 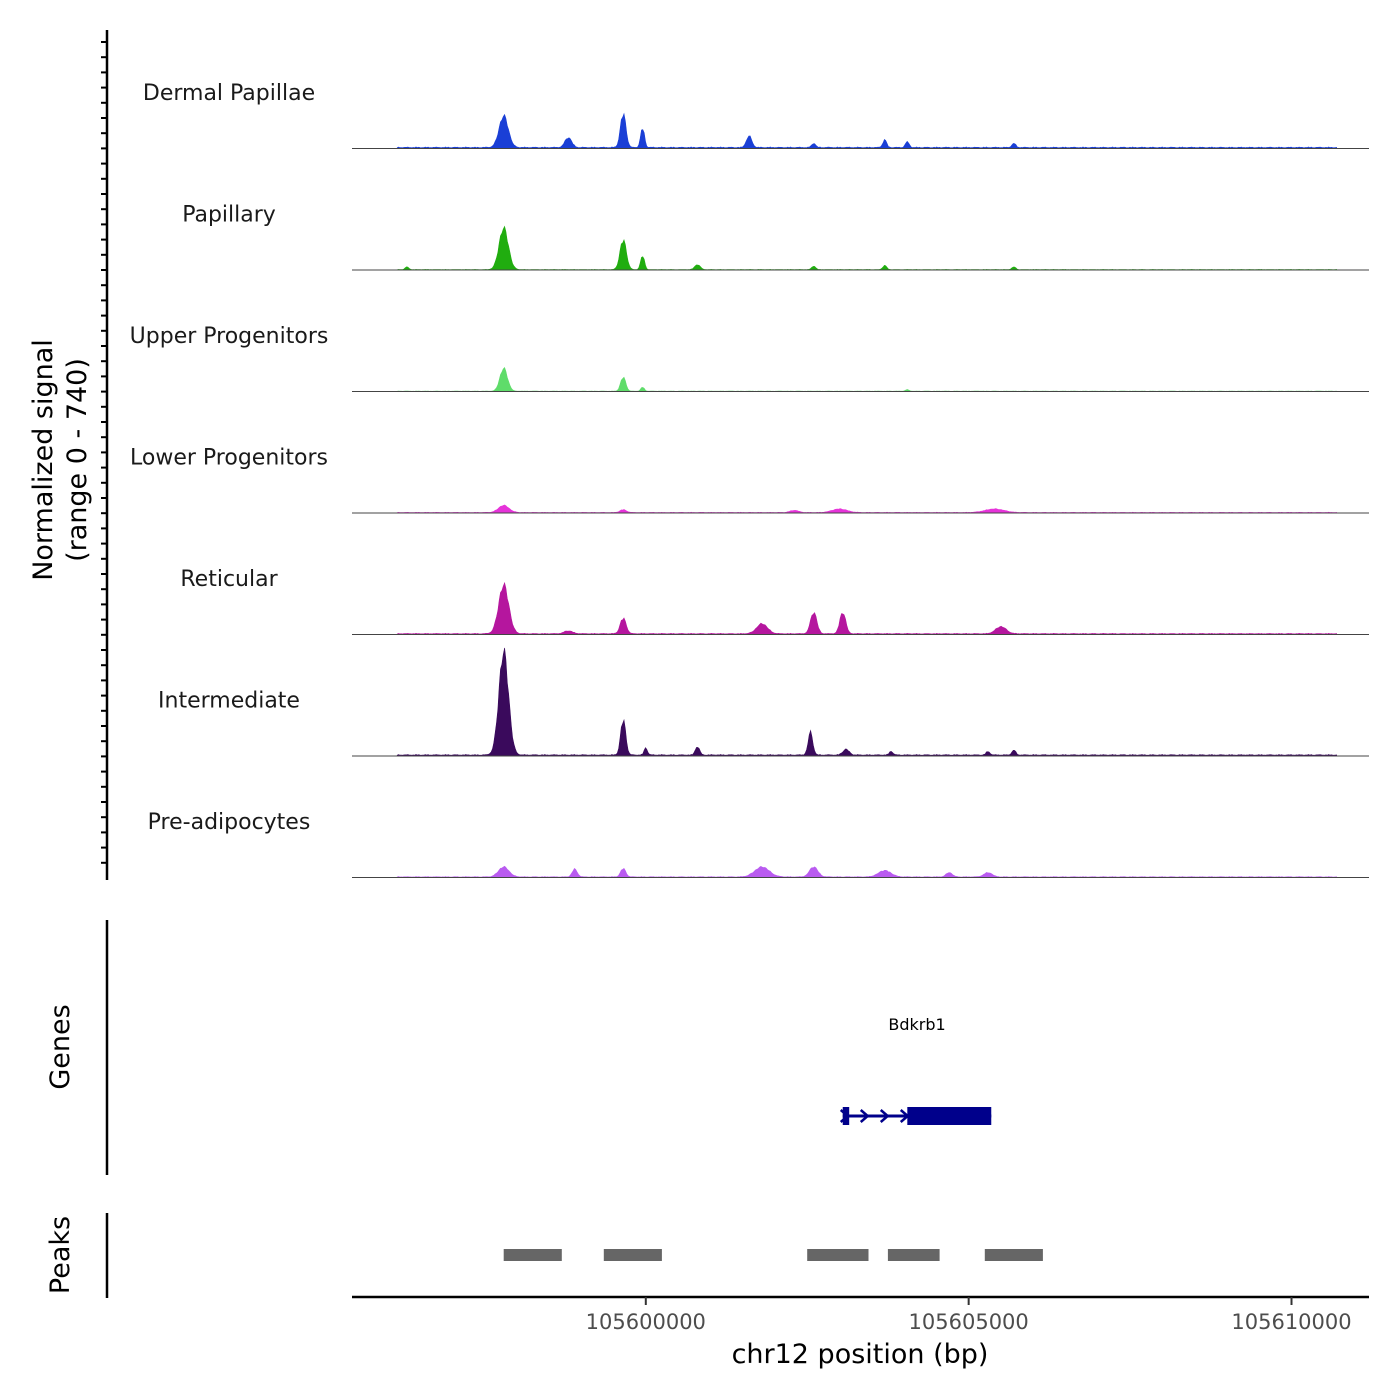 What do you see at coordinates (229, 336) in the screenshot?
I see `track-label: Upper Progenitors` at bounding box center [229, 336].